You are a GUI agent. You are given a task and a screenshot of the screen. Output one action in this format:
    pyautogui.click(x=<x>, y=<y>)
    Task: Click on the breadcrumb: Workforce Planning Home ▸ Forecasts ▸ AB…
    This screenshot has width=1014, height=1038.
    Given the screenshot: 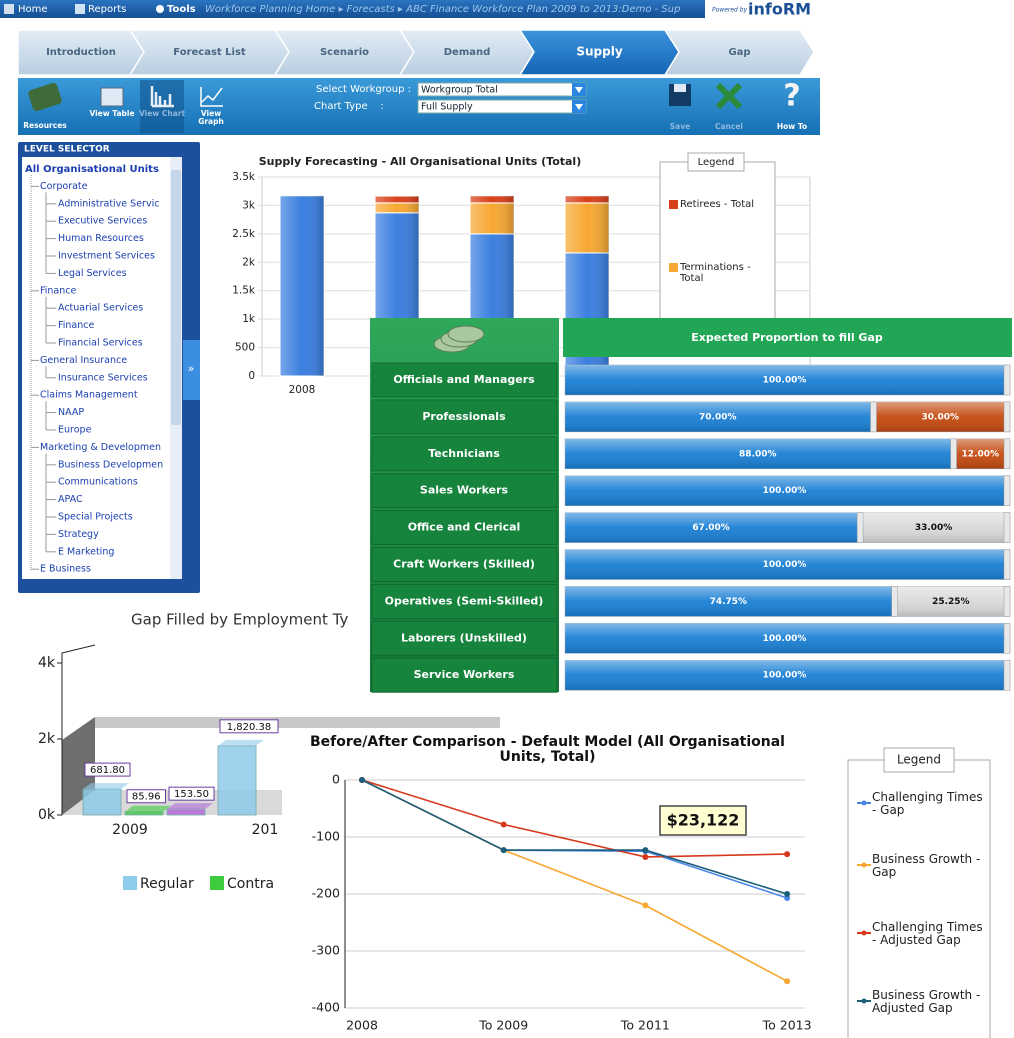 What is the action you would take?
    pyautogui.click(x=442, y=9)
    